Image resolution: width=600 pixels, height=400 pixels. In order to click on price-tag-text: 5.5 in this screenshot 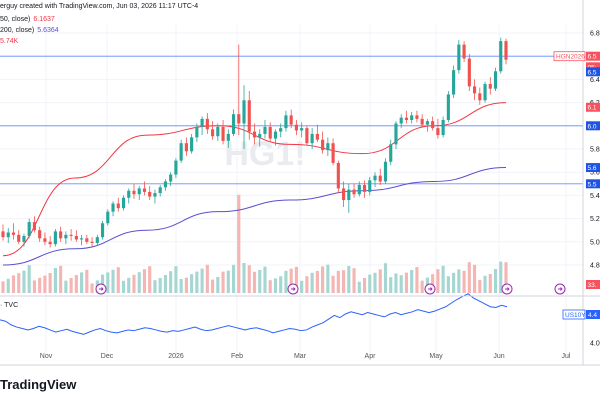, I will do `click(592, 184)`.